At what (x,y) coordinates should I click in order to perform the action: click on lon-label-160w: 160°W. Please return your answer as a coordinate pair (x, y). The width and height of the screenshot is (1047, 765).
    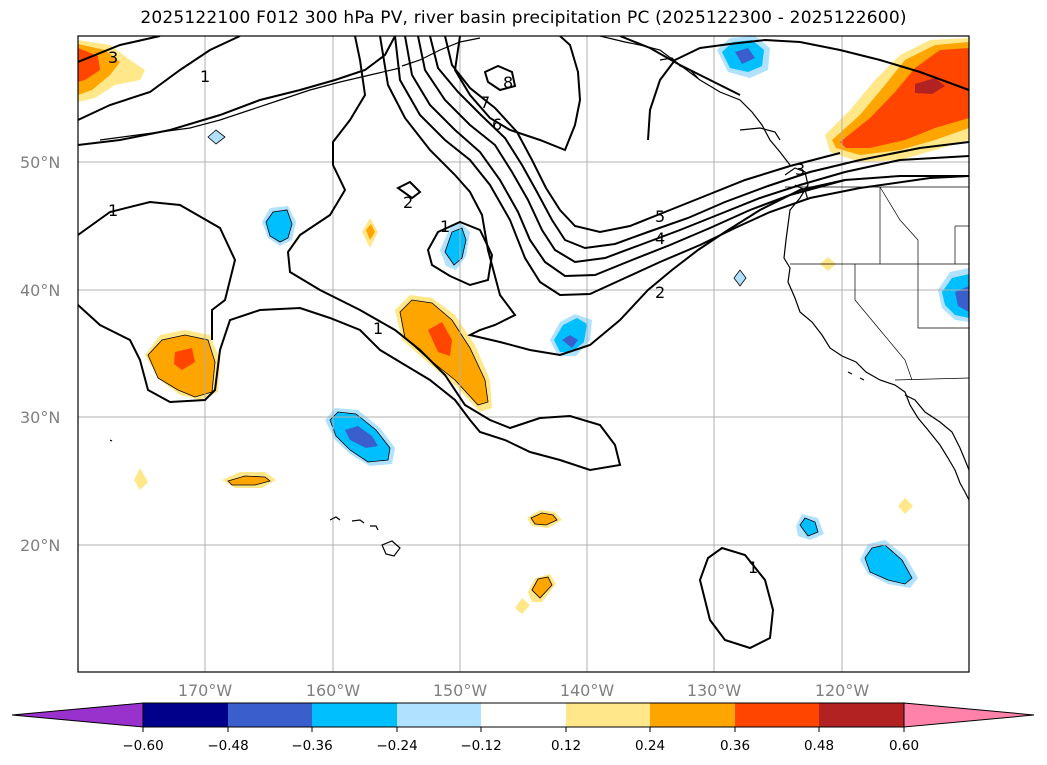
    Looking at the image, I should click on (333, 690).